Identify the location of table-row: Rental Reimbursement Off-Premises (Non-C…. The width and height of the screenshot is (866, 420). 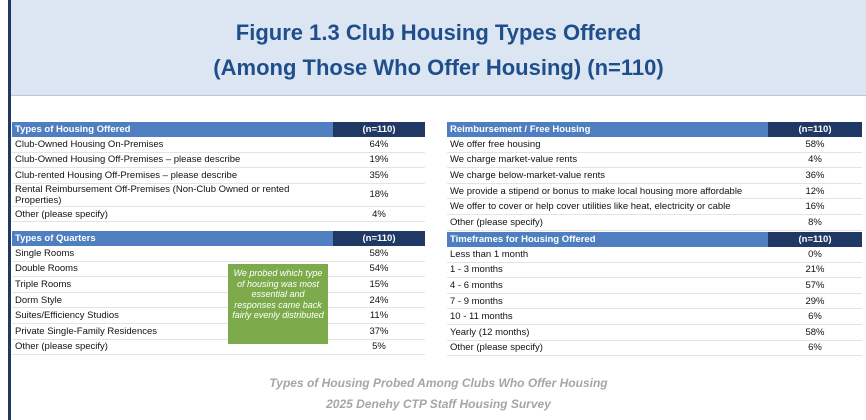
(218, 195).